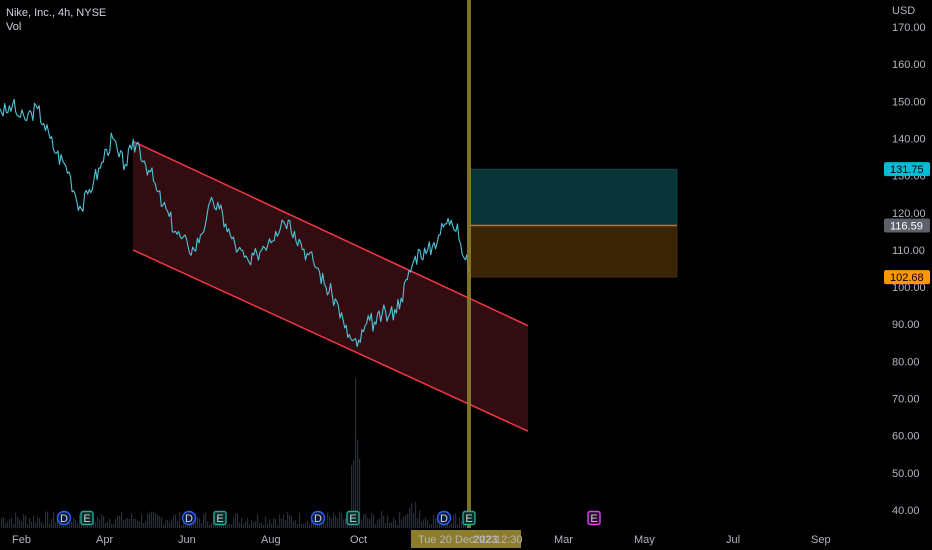 This screenshot has height=550, width=932. Describe the element at coordinates (906, 437) in the screenshot. I see `y-tick-label: 60.00` at that location.